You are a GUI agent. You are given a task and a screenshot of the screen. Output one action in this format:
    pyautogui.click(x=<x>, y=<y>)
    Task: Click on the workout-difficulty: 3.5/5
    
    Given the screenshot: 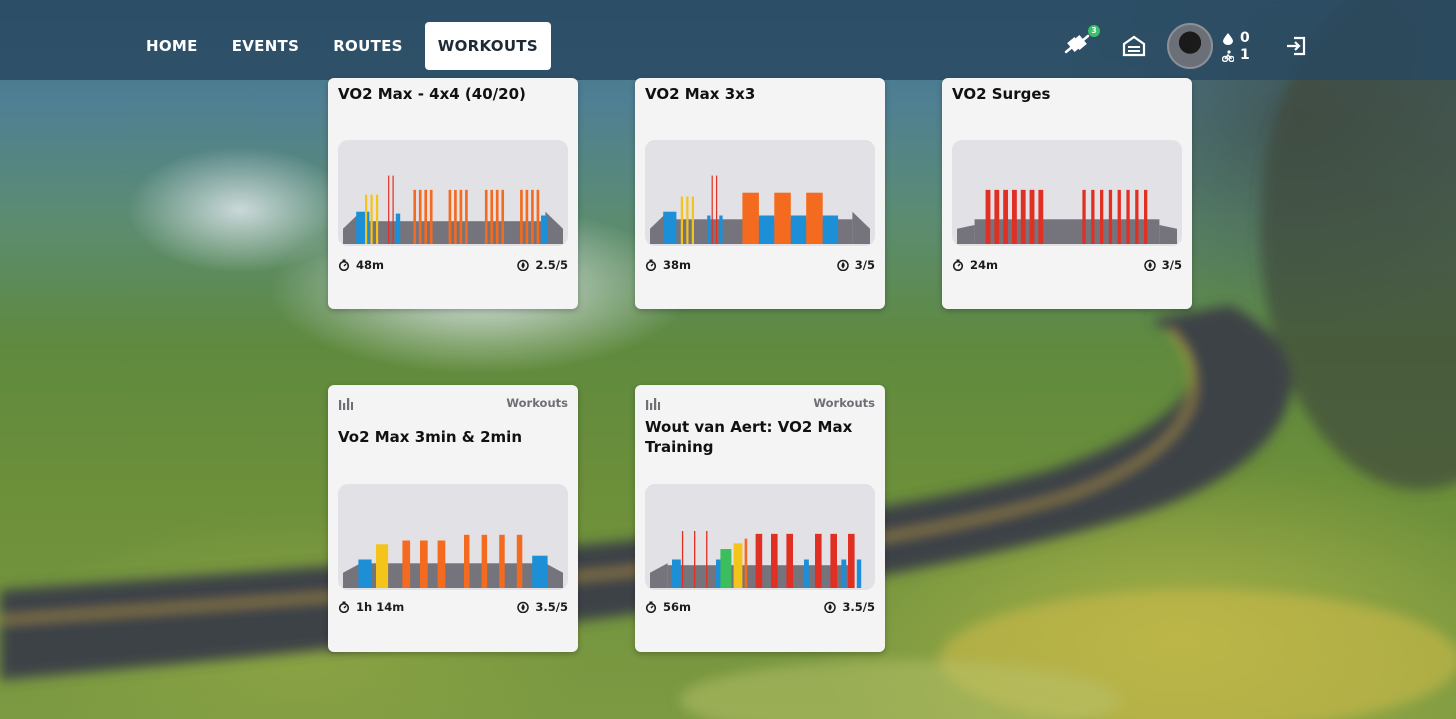 What is the action you would take?
    pyautogui.click(x=858, y=607)
    